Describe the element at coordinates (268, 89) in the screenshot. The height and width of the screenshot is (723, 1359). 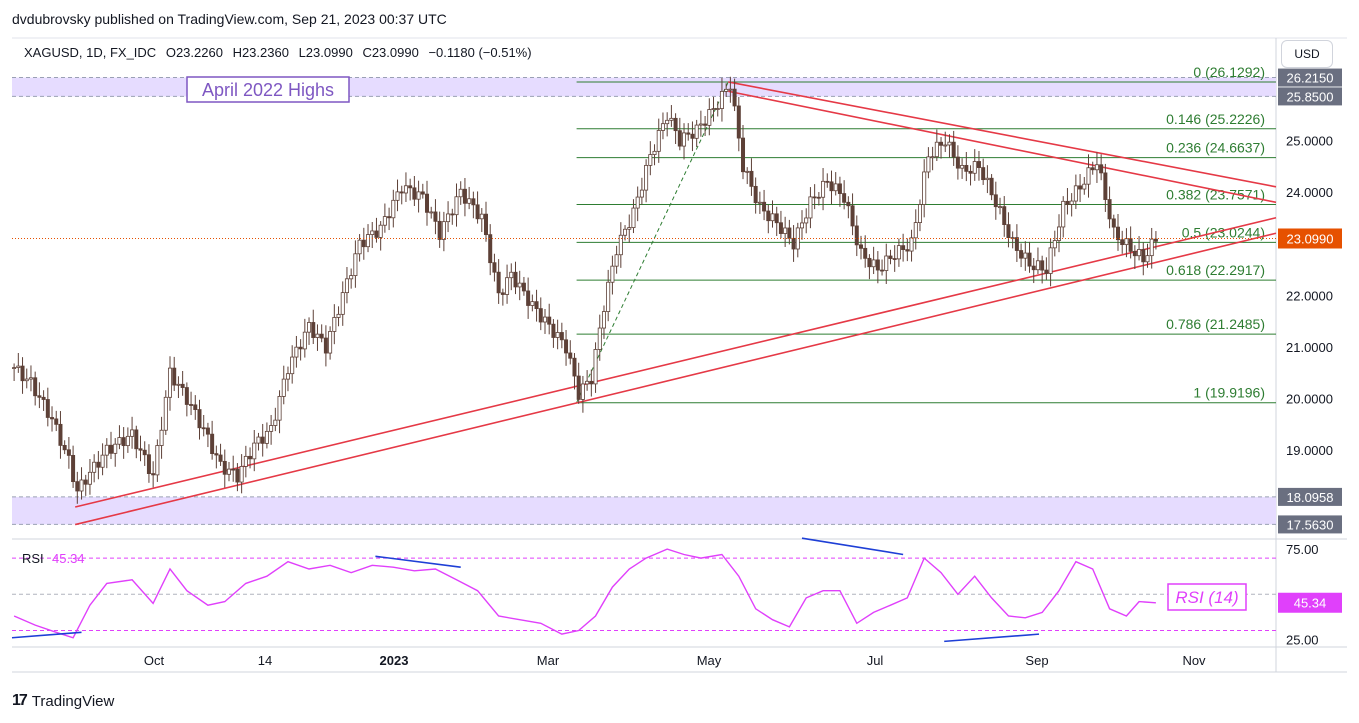
I see `annotation-box` at that location.